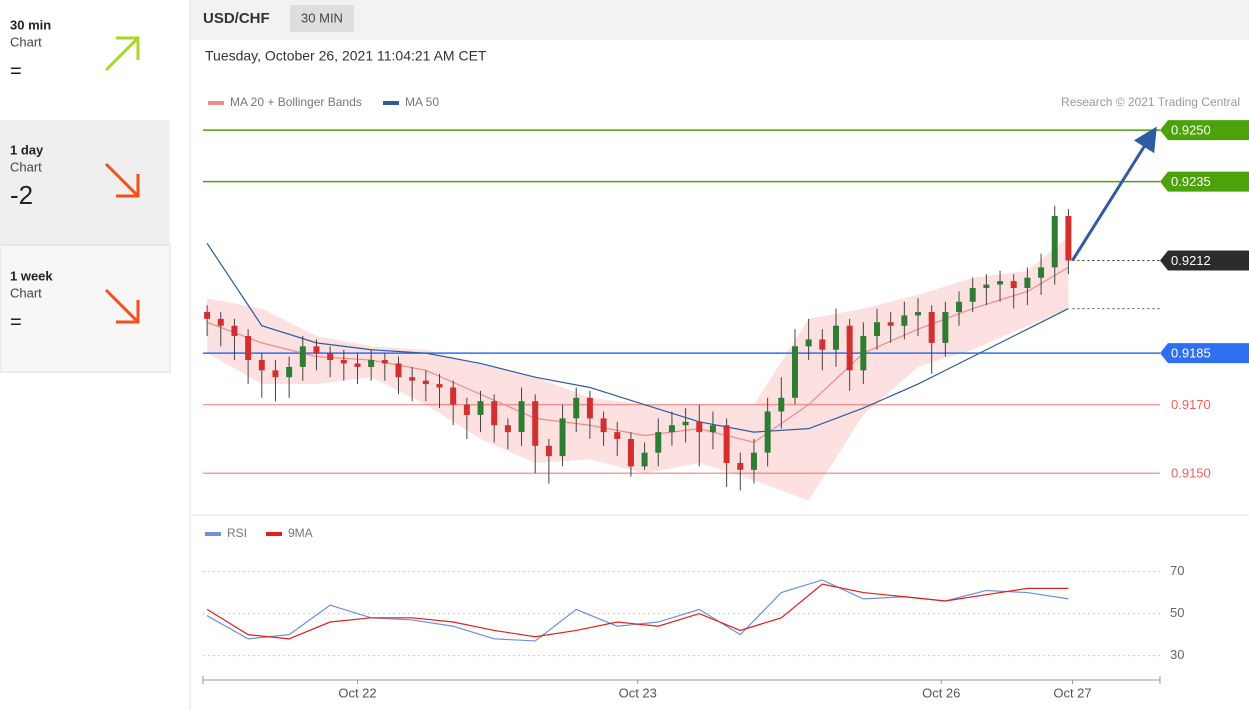  I want to click on level-label: 0.9212, so click(1191, 260).